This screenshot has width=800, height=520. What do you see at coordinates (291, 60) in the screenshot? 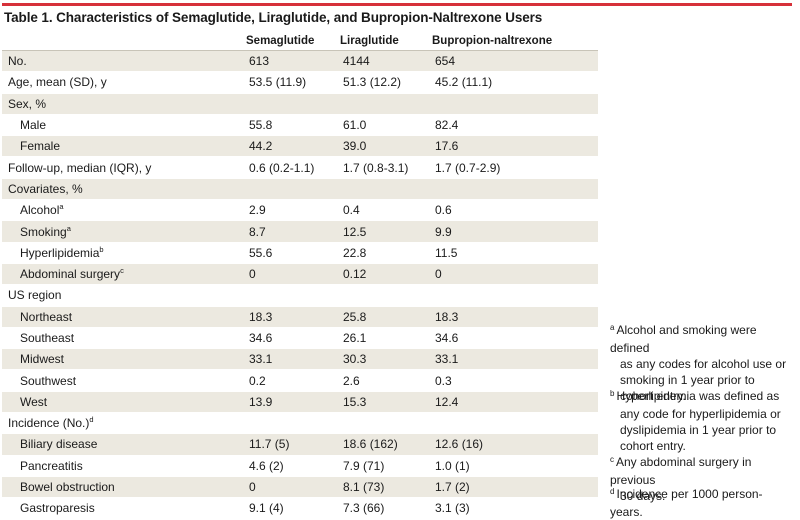
I see `table-cell: 613` at bounding box center [291, 60].